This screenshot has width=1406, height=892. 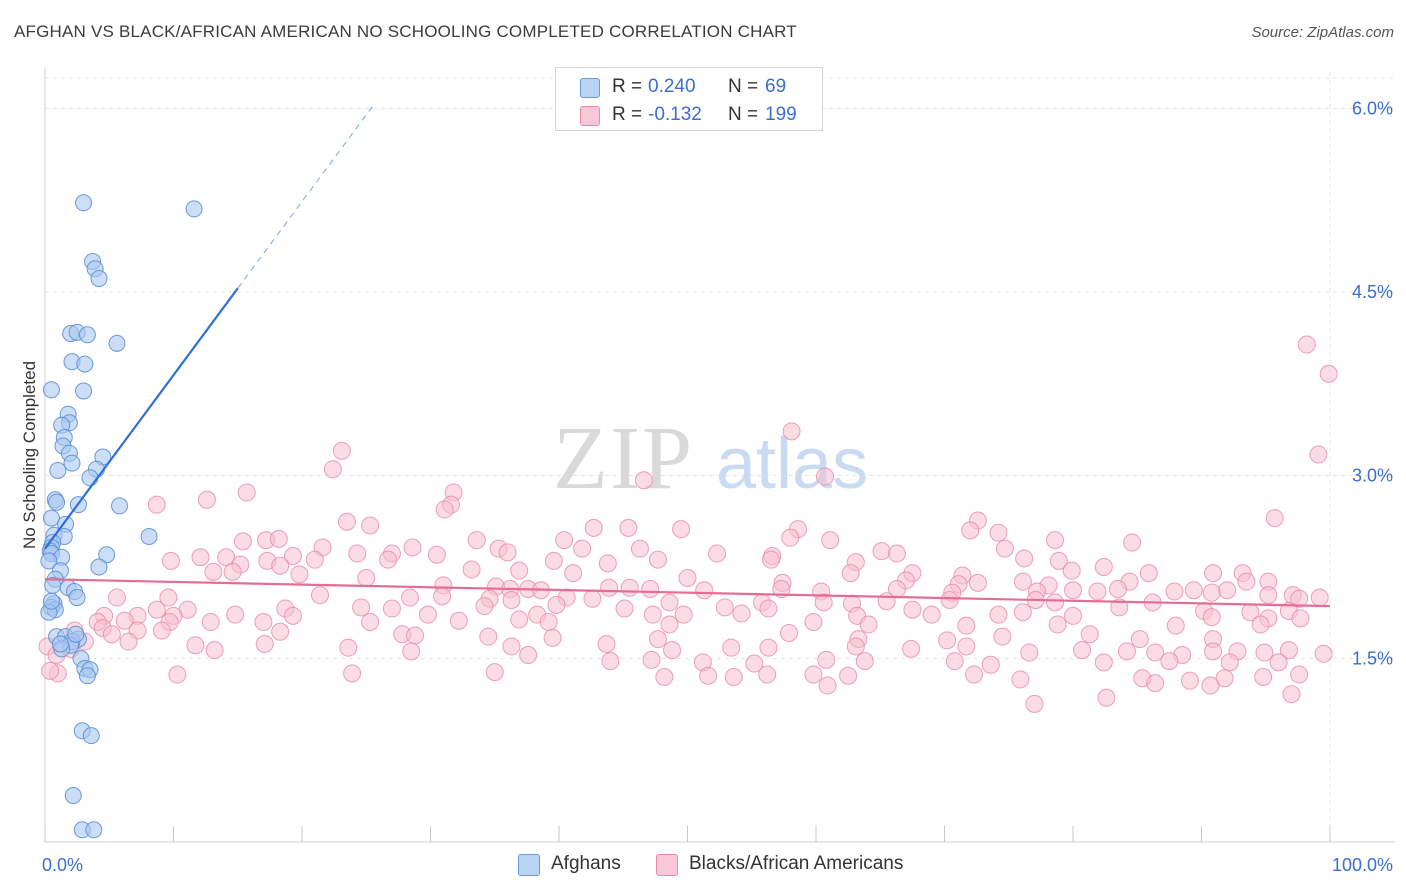 I want to click on r-value: -0.132, so click(x=675, y=114).